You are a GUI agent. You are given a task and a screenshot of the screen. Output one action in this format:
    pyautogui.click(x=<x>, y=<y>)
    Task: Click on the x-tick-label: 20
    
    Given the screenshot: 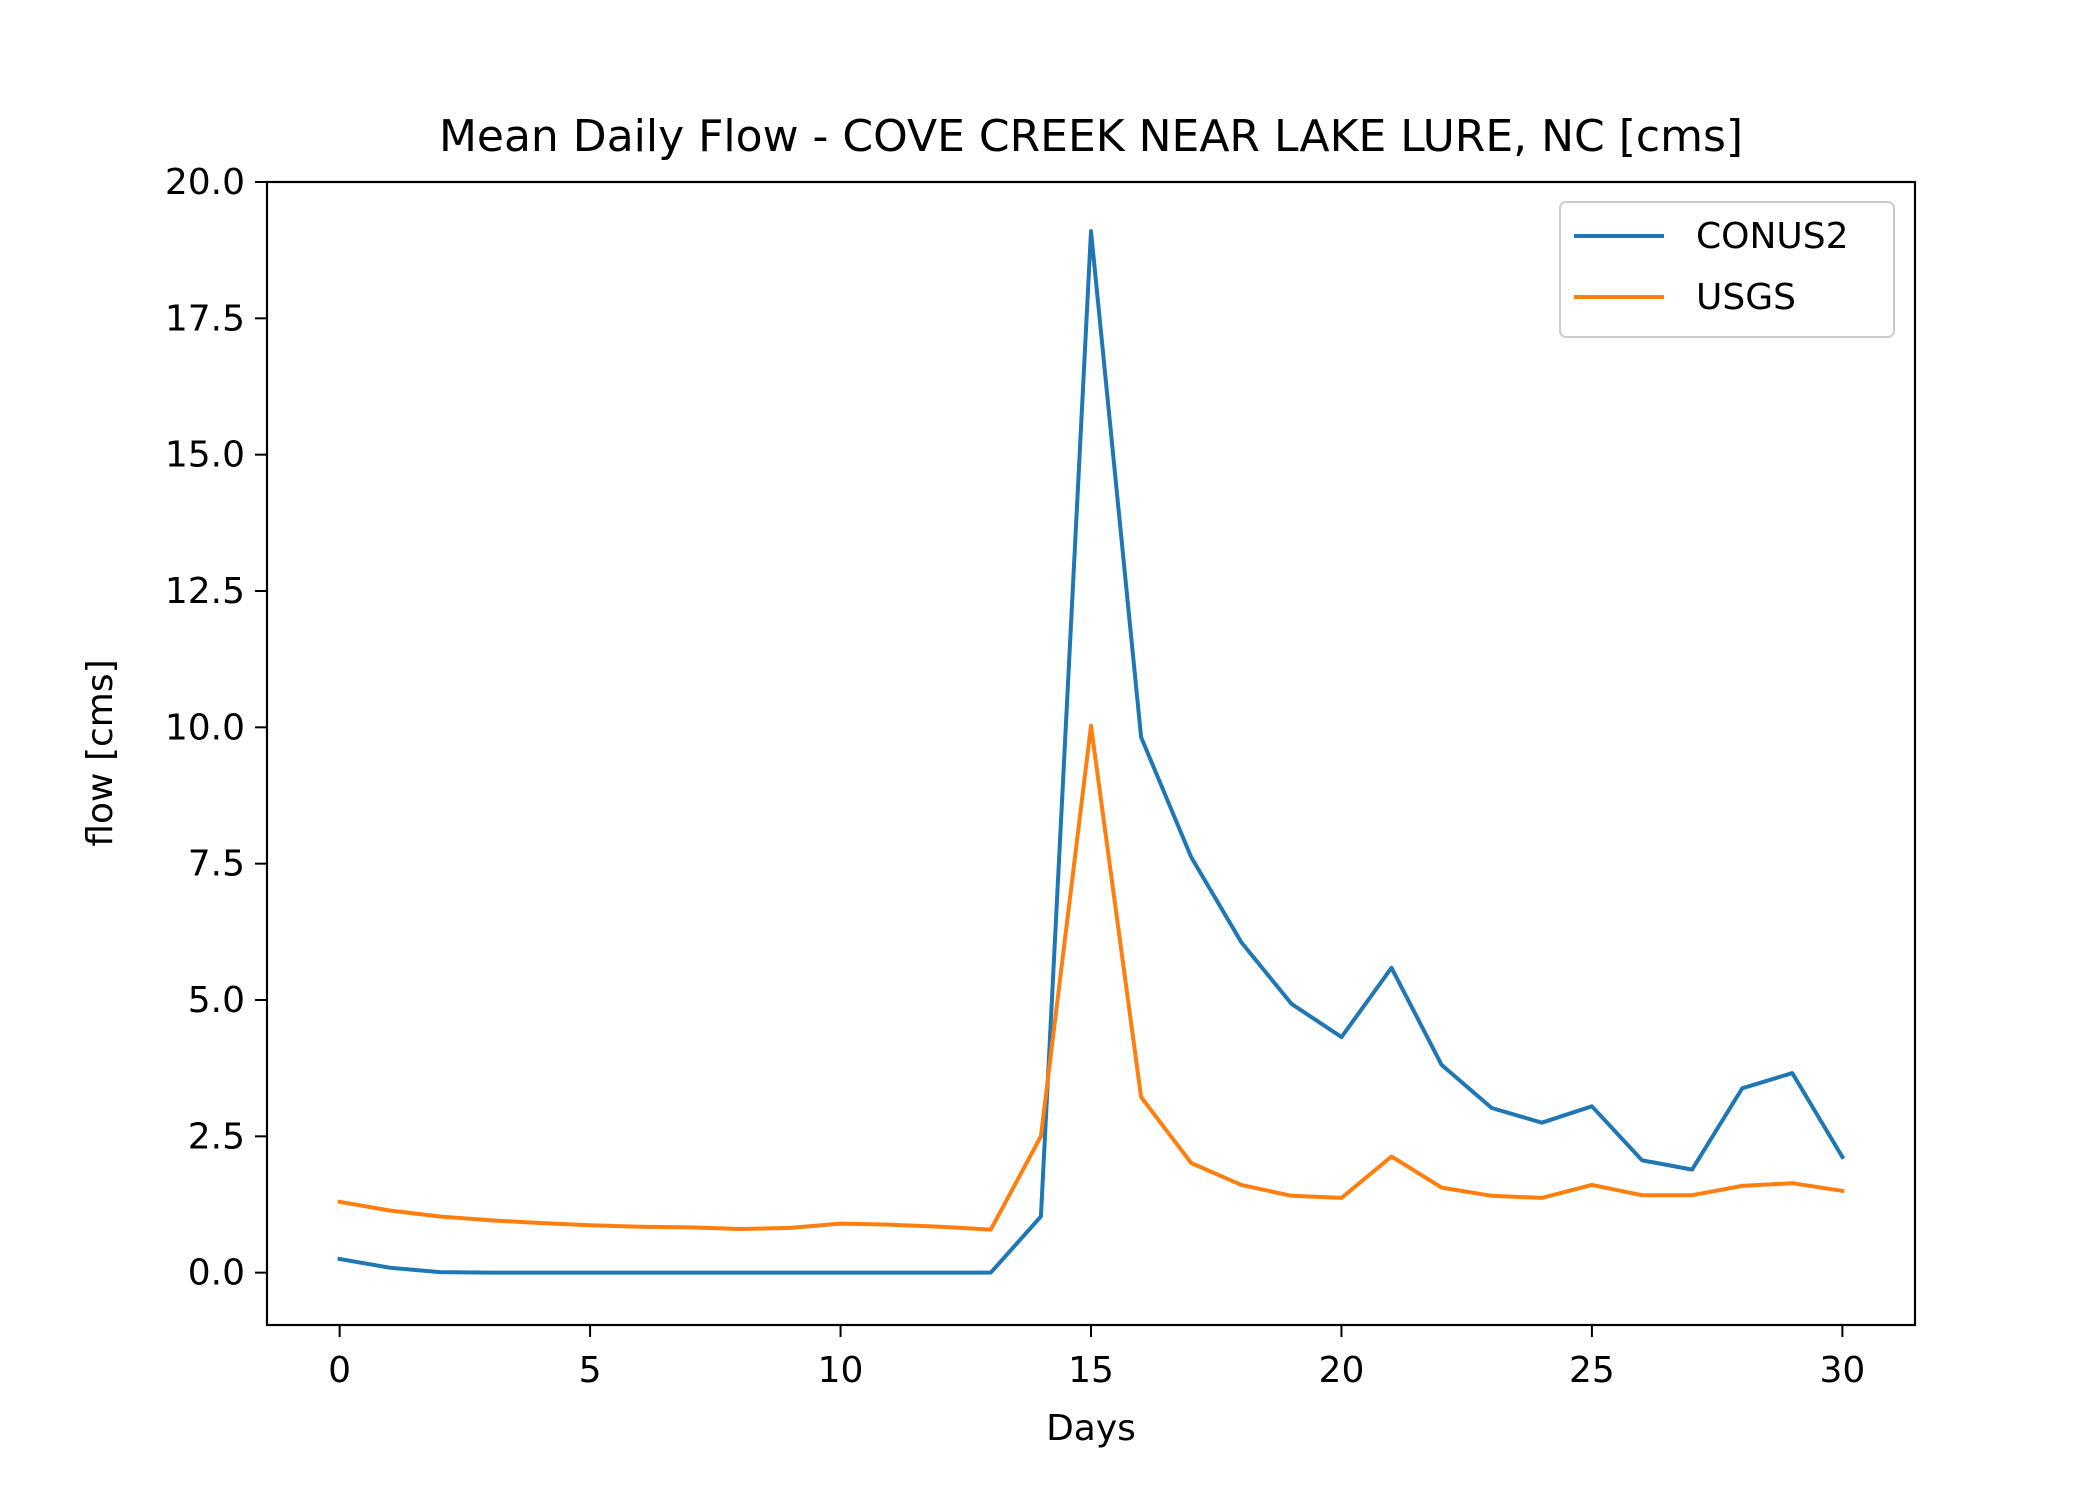 What is the action you would take?
    pyautogui.click(x=1342, y=1370)
    